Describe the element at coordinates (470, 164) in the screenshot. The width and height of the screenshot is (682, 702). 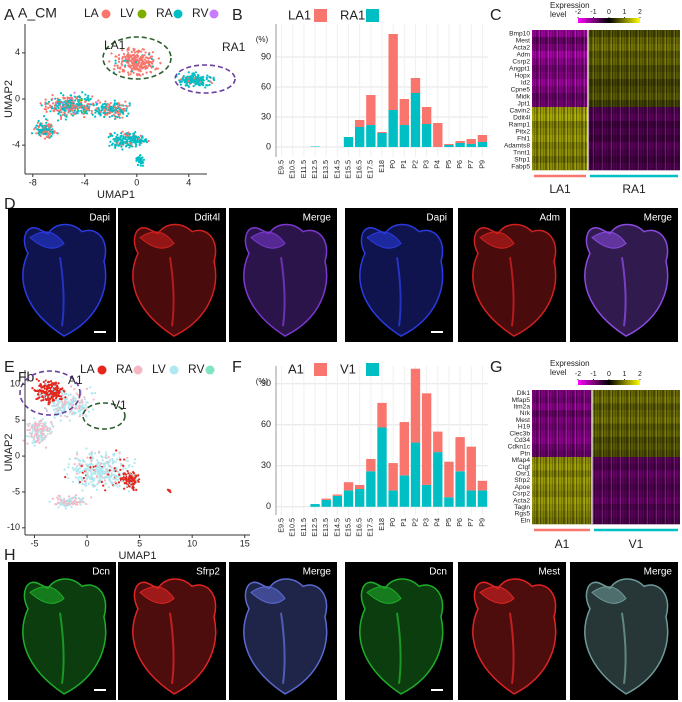
I see `x-tick-label: P7` at that location.